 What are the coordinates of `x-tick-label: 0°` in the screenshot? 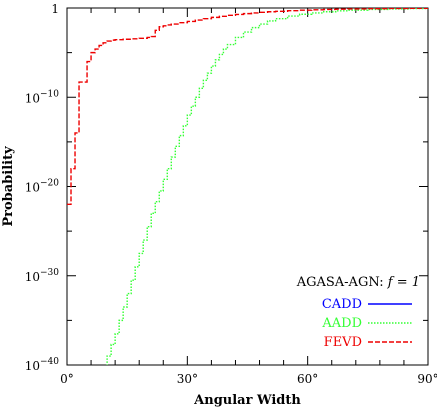 It's located at (67, 379).